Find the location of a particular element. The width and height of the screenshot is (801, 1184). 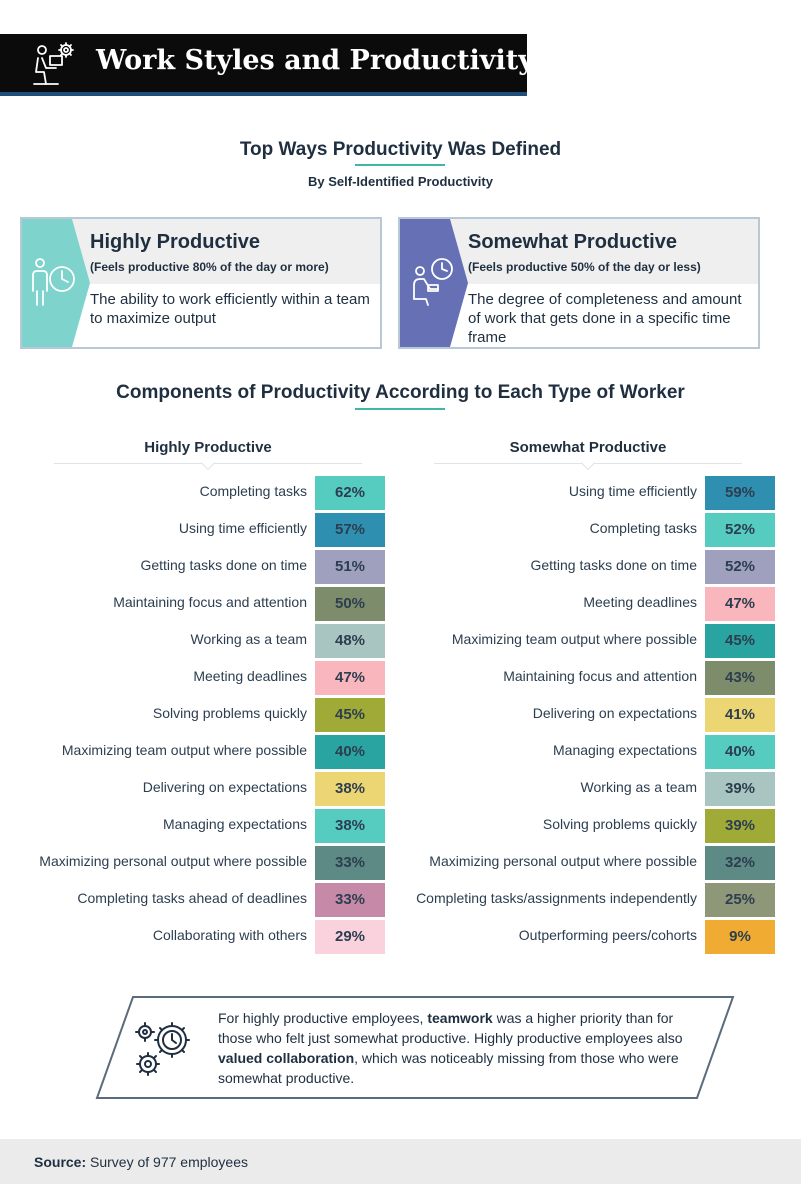

bar-value: 33% is located at coordinates (350, 900).